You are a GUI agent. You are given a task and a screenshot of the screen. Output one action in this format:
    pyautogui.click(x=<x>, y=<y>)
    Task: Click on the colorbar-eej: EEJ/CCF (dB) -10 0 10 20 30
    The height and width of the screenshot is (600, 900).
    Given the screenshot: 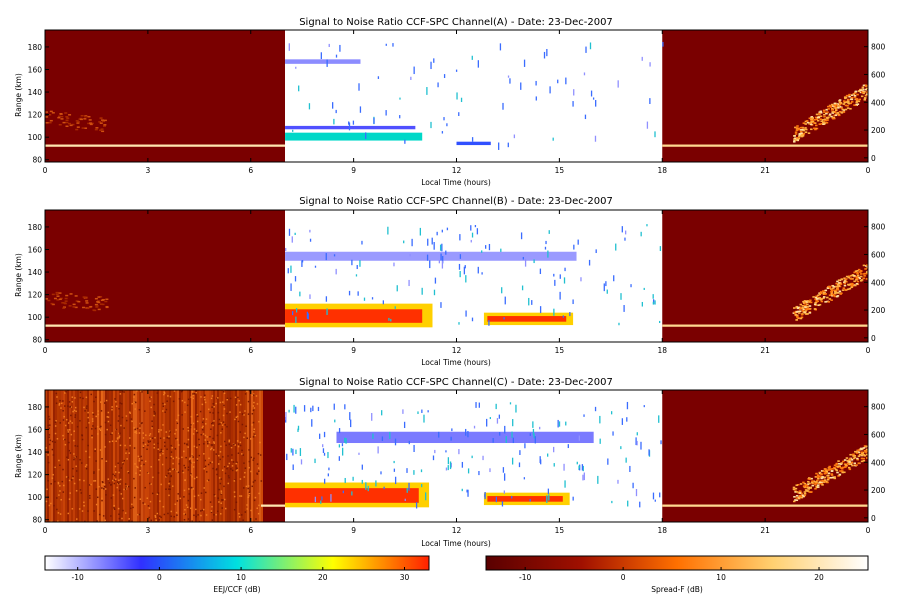 What is the action you would take?
    pyautogui.click(x=237, y=574)
    